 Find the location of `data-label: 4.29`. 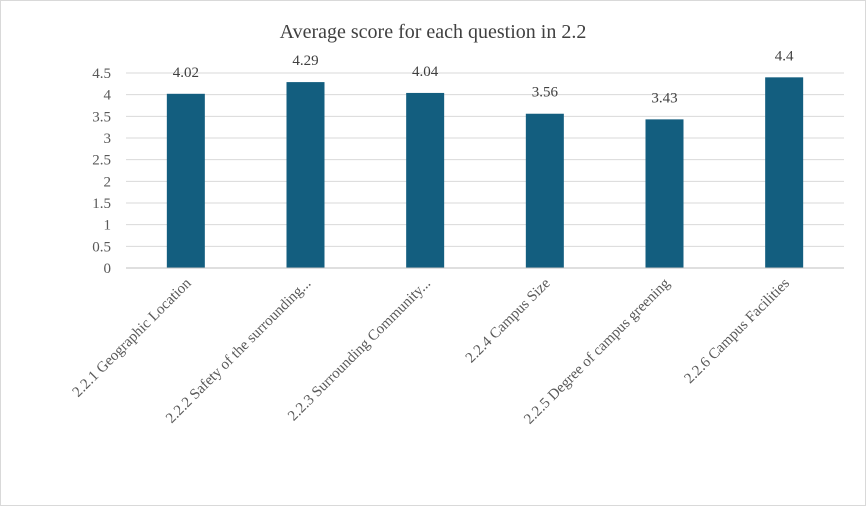

data-label: 4.29 is located at coordinates (305, 61).